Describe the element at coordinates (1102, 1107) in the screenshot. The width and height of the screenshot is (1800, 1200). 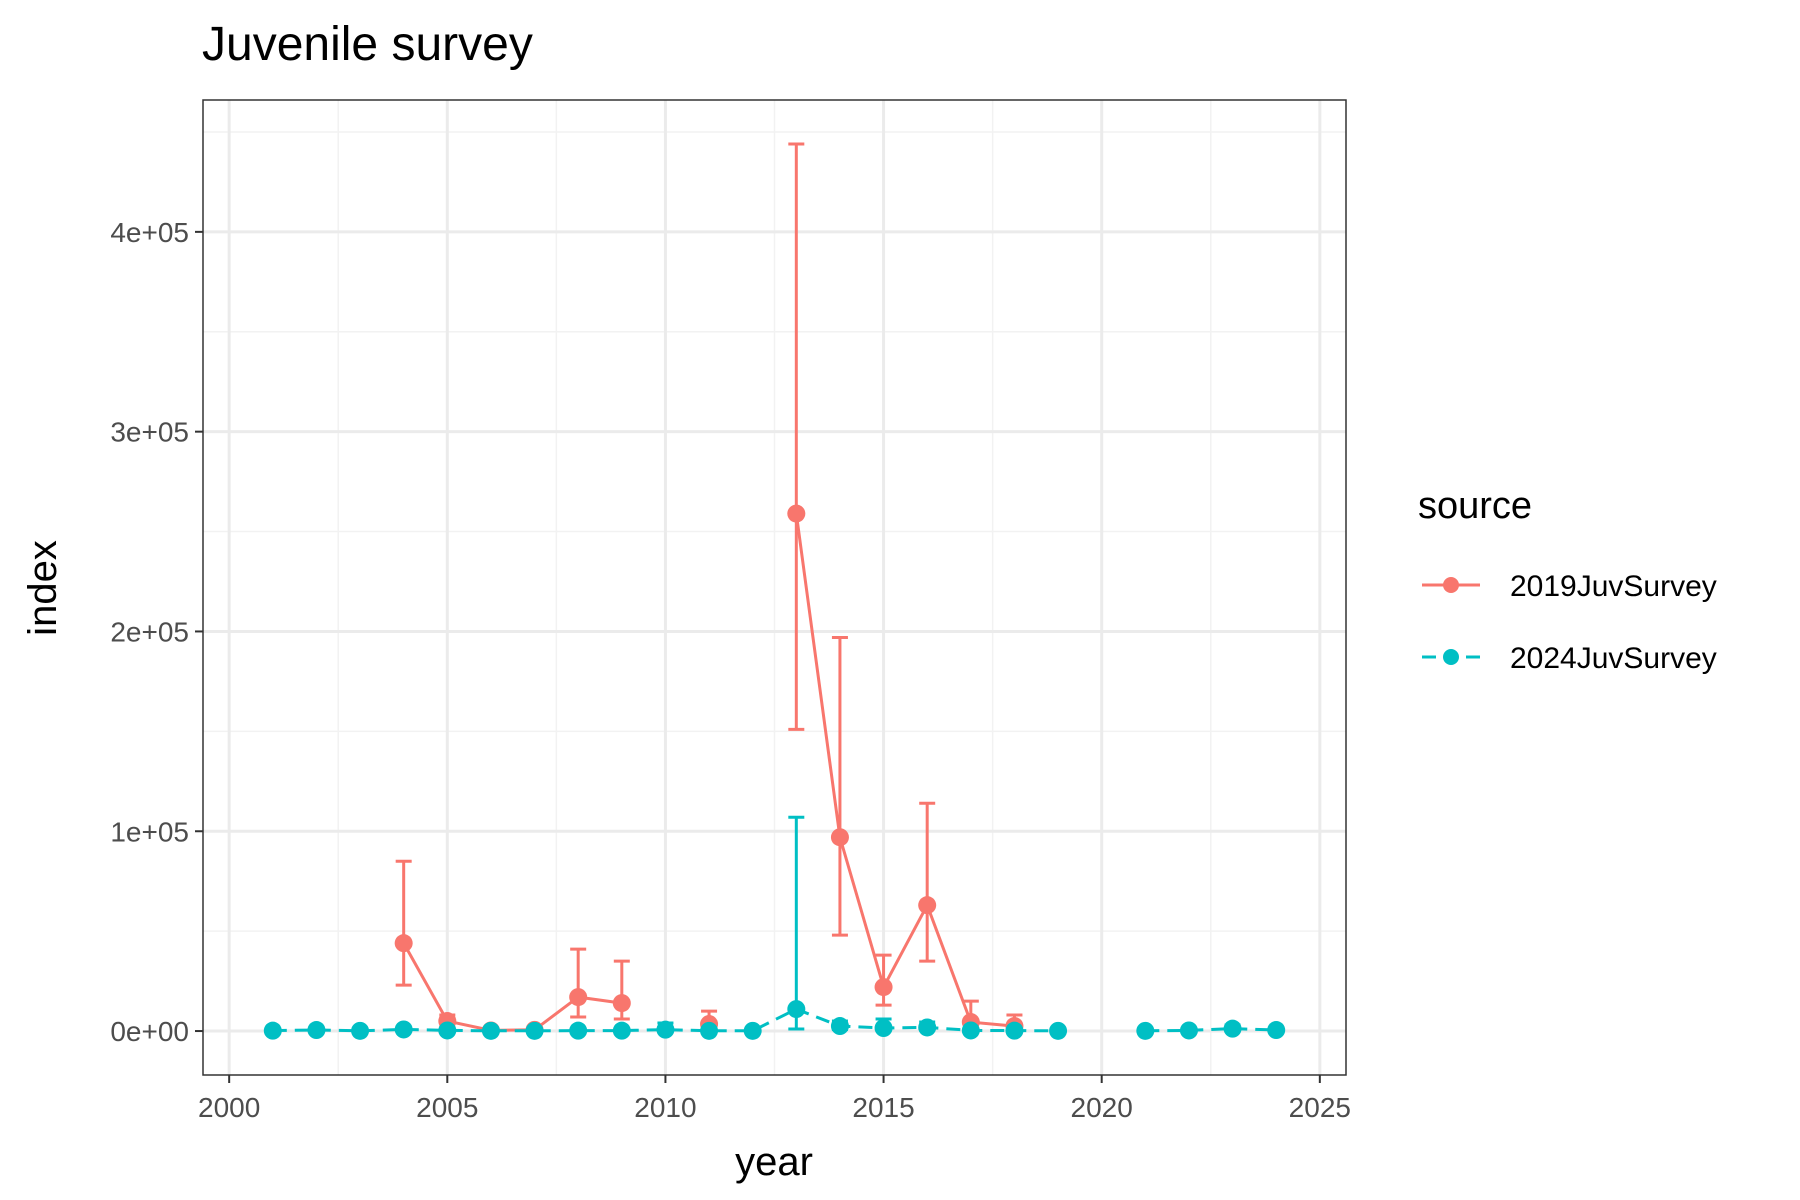
I see `x-tick-label: 2020` at that location.